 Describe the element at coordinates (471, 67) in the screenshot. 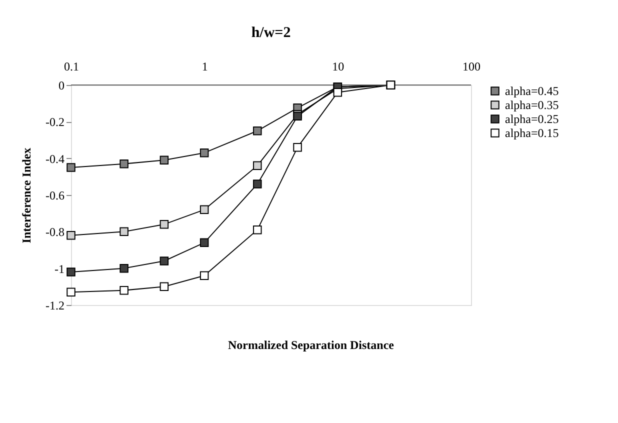

I see `x-tick-label: 100` at that location.